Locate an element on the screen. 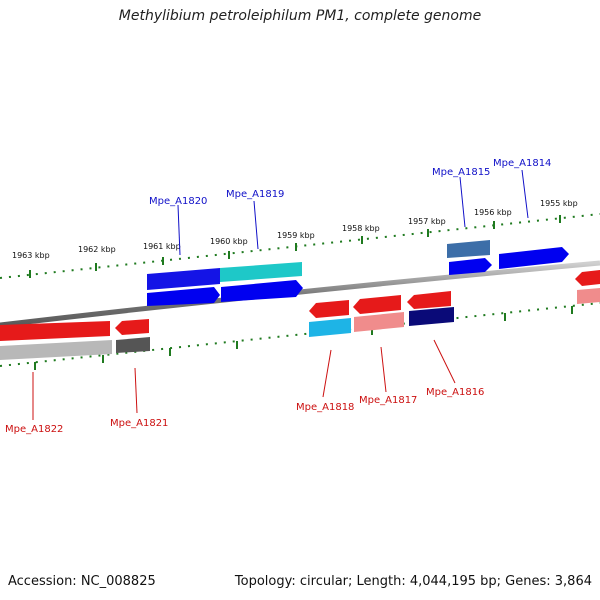  gene-mpe-a1819 is located at coordinates (261, 272).